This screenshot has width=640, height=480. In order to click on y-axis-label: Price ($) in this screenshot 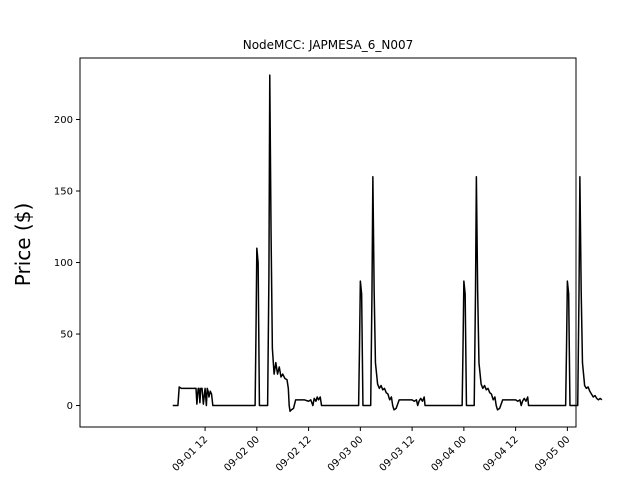, I will do `click(23, 244)`.